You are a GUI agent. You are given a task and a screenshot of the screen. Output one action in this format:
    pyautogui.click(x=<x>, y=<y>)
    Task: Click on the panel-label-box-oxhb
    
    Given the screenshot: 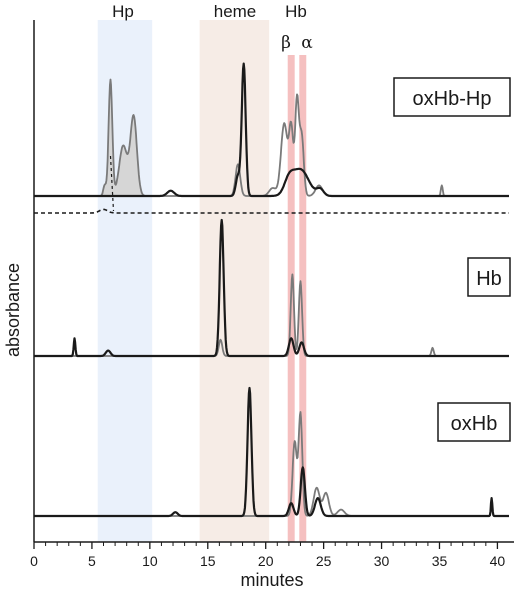 What is the action you would take?
    pyautogui.click(x=474, y=422)
    